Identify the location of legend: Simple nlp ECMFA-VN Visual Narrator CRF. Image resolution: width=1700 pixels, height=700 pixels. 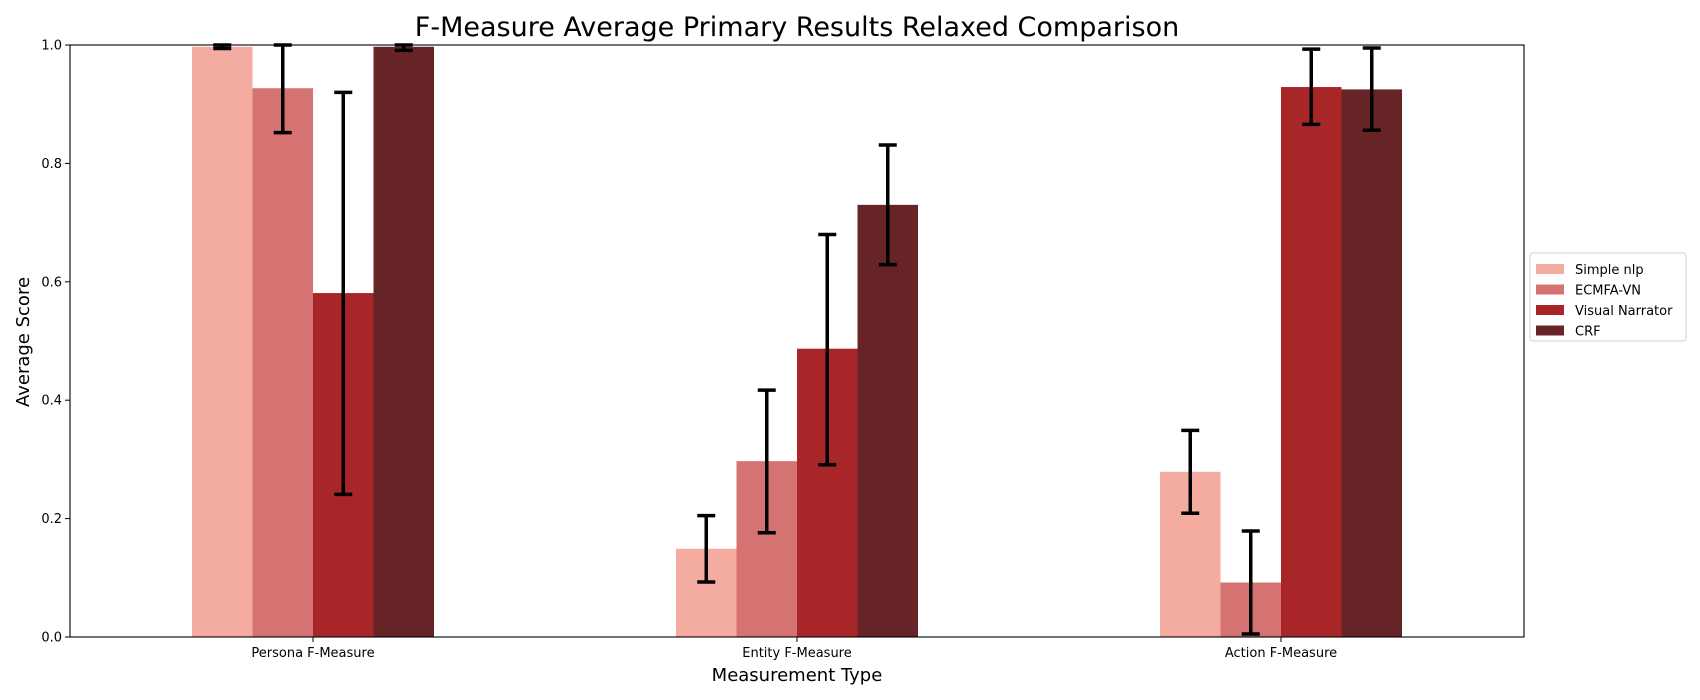
(1608, 297).